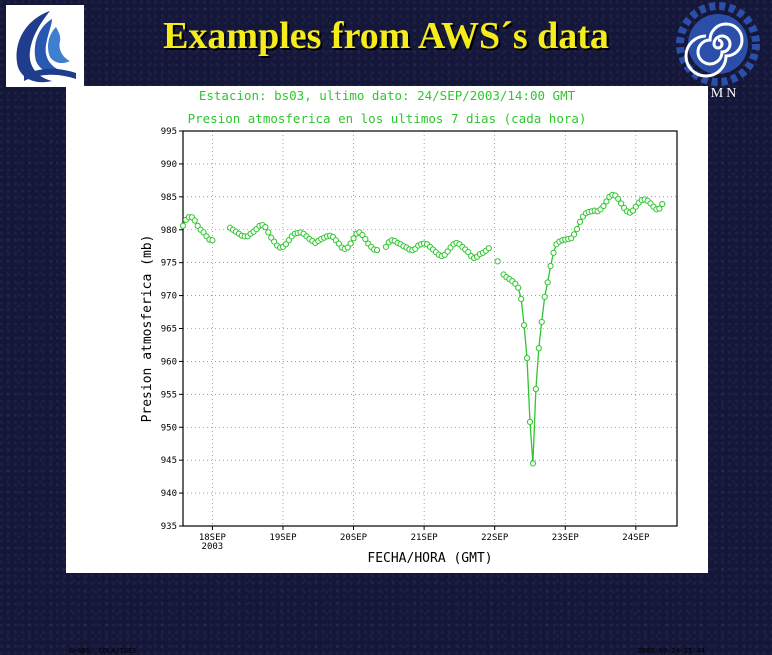 The image size is (772, 655). What do you see at coordinates (169, 231) in the screenshot?
I see `y-tick-label: 980` at bounding box center [169, 231].